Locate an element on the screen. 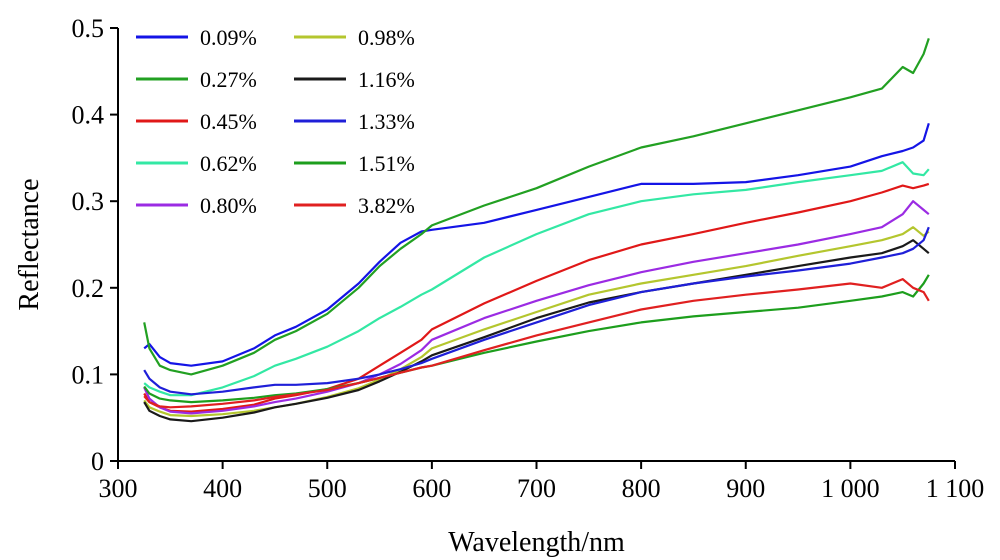 This screenshot has height=560, width=1000. x-tick-label: 1 000 is located at coordinates (850, 488).